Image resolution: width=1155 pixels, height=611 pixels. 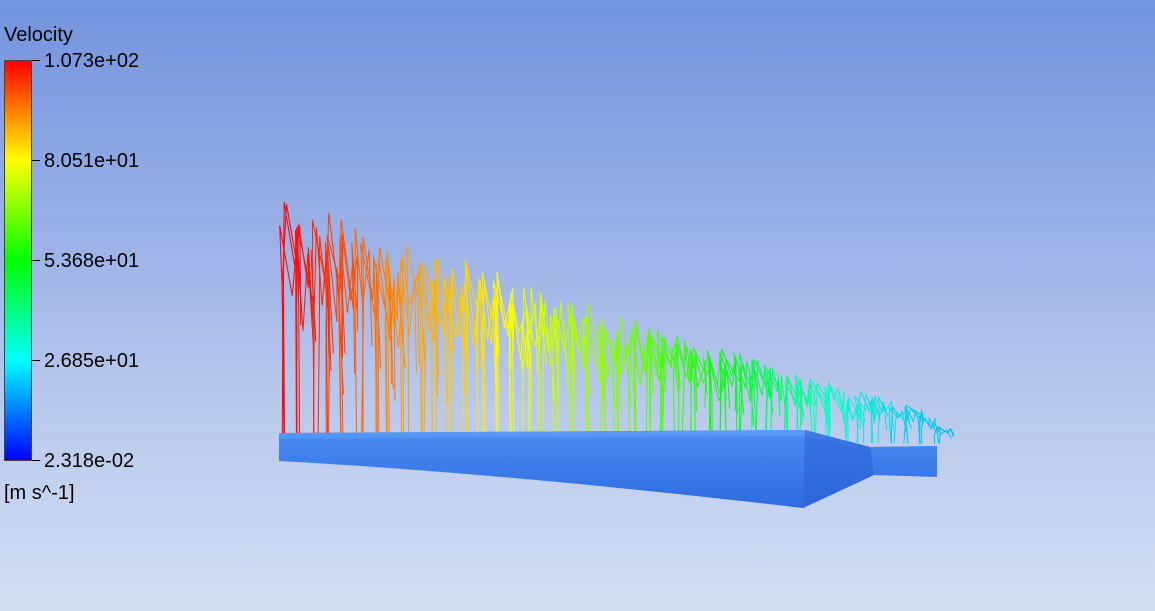 I want to click on legend-label-1: 2.685e+01, so click(x=92, y=361).